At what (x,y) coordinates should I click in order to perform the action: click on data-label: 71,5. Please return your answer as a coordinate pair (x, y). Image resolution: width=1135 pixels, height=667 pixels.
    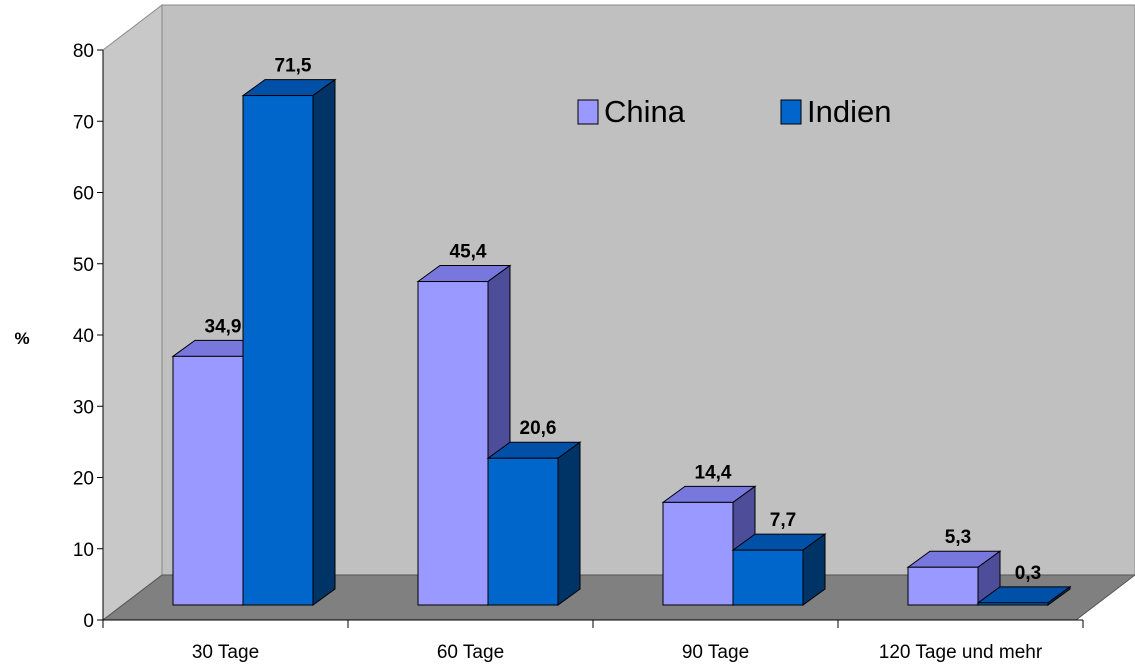
    Looking at the image, I should click on (293, 66).